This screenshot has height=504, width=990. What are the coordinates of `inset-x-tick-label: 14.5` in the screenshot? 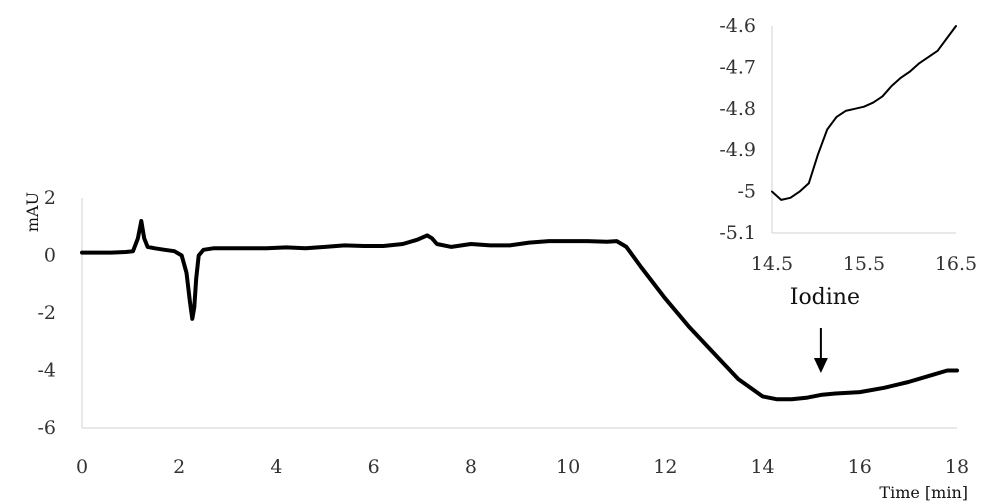 It's located at (772, 264).